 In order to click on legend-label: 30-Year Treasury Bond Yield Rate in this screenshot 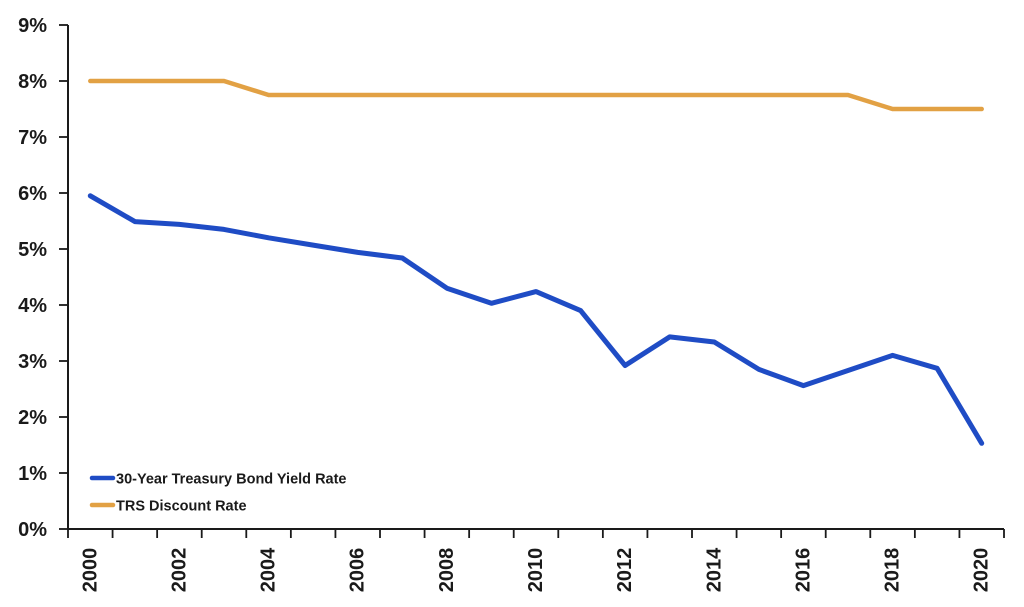, I will do `click(231, 480)`.